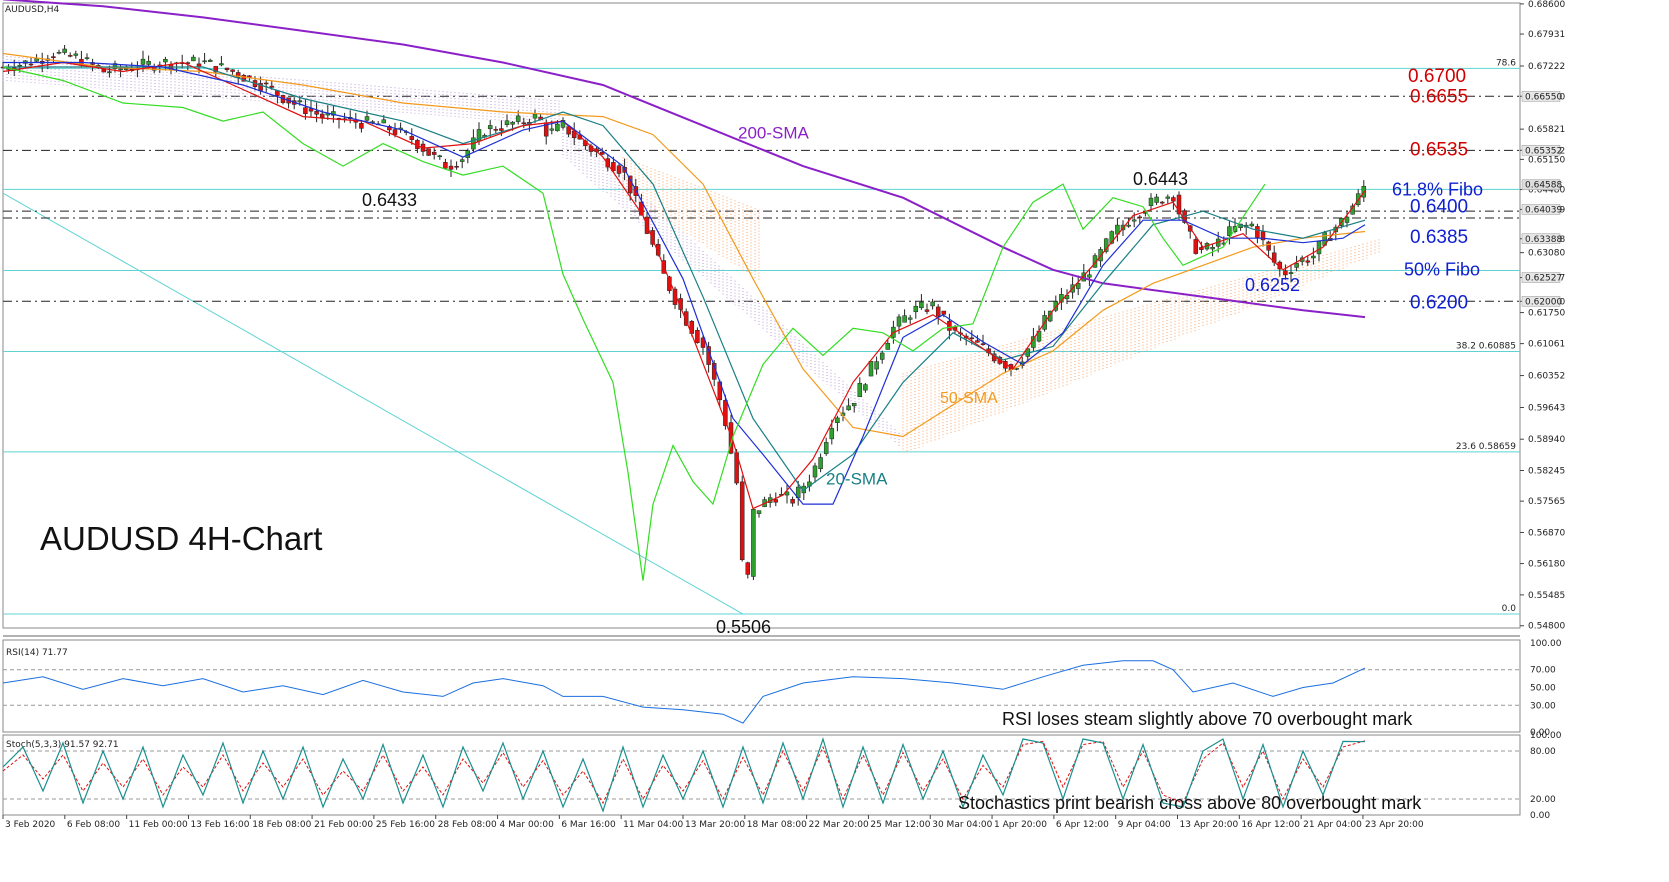  Describe the element at coordinates (343, 825) in the screenshot. I see `x-tick-label: 21 Feb 00:00` at that location.